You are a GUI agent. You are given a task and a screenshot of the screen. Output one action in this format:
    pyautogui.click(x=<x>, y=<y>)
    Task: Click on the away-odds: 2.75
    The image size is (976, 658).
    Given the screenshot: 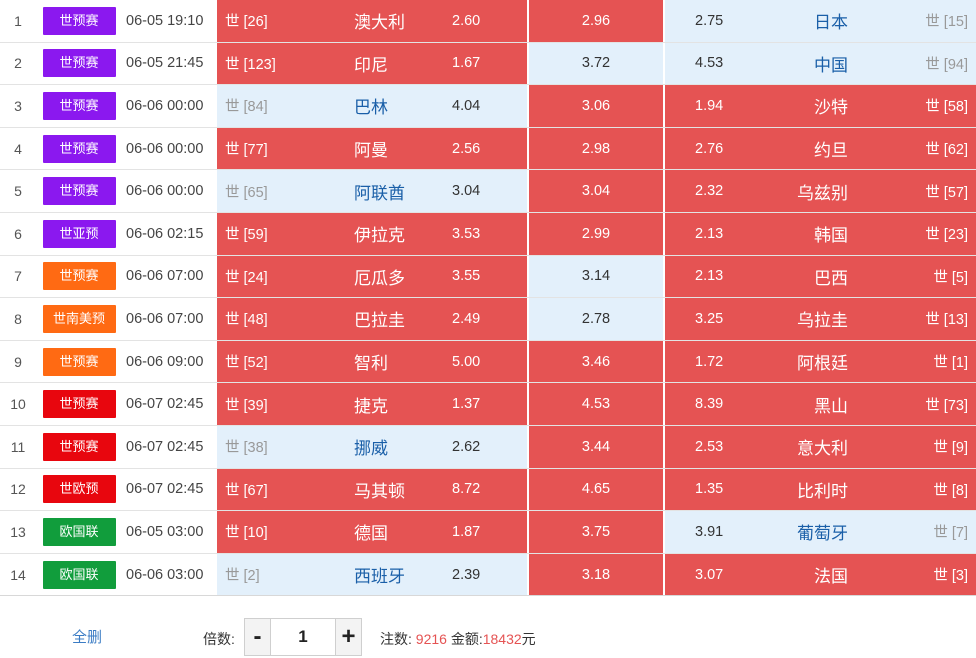 What is the action you would take?
    pyautogui.click(x=709, y=20)
    